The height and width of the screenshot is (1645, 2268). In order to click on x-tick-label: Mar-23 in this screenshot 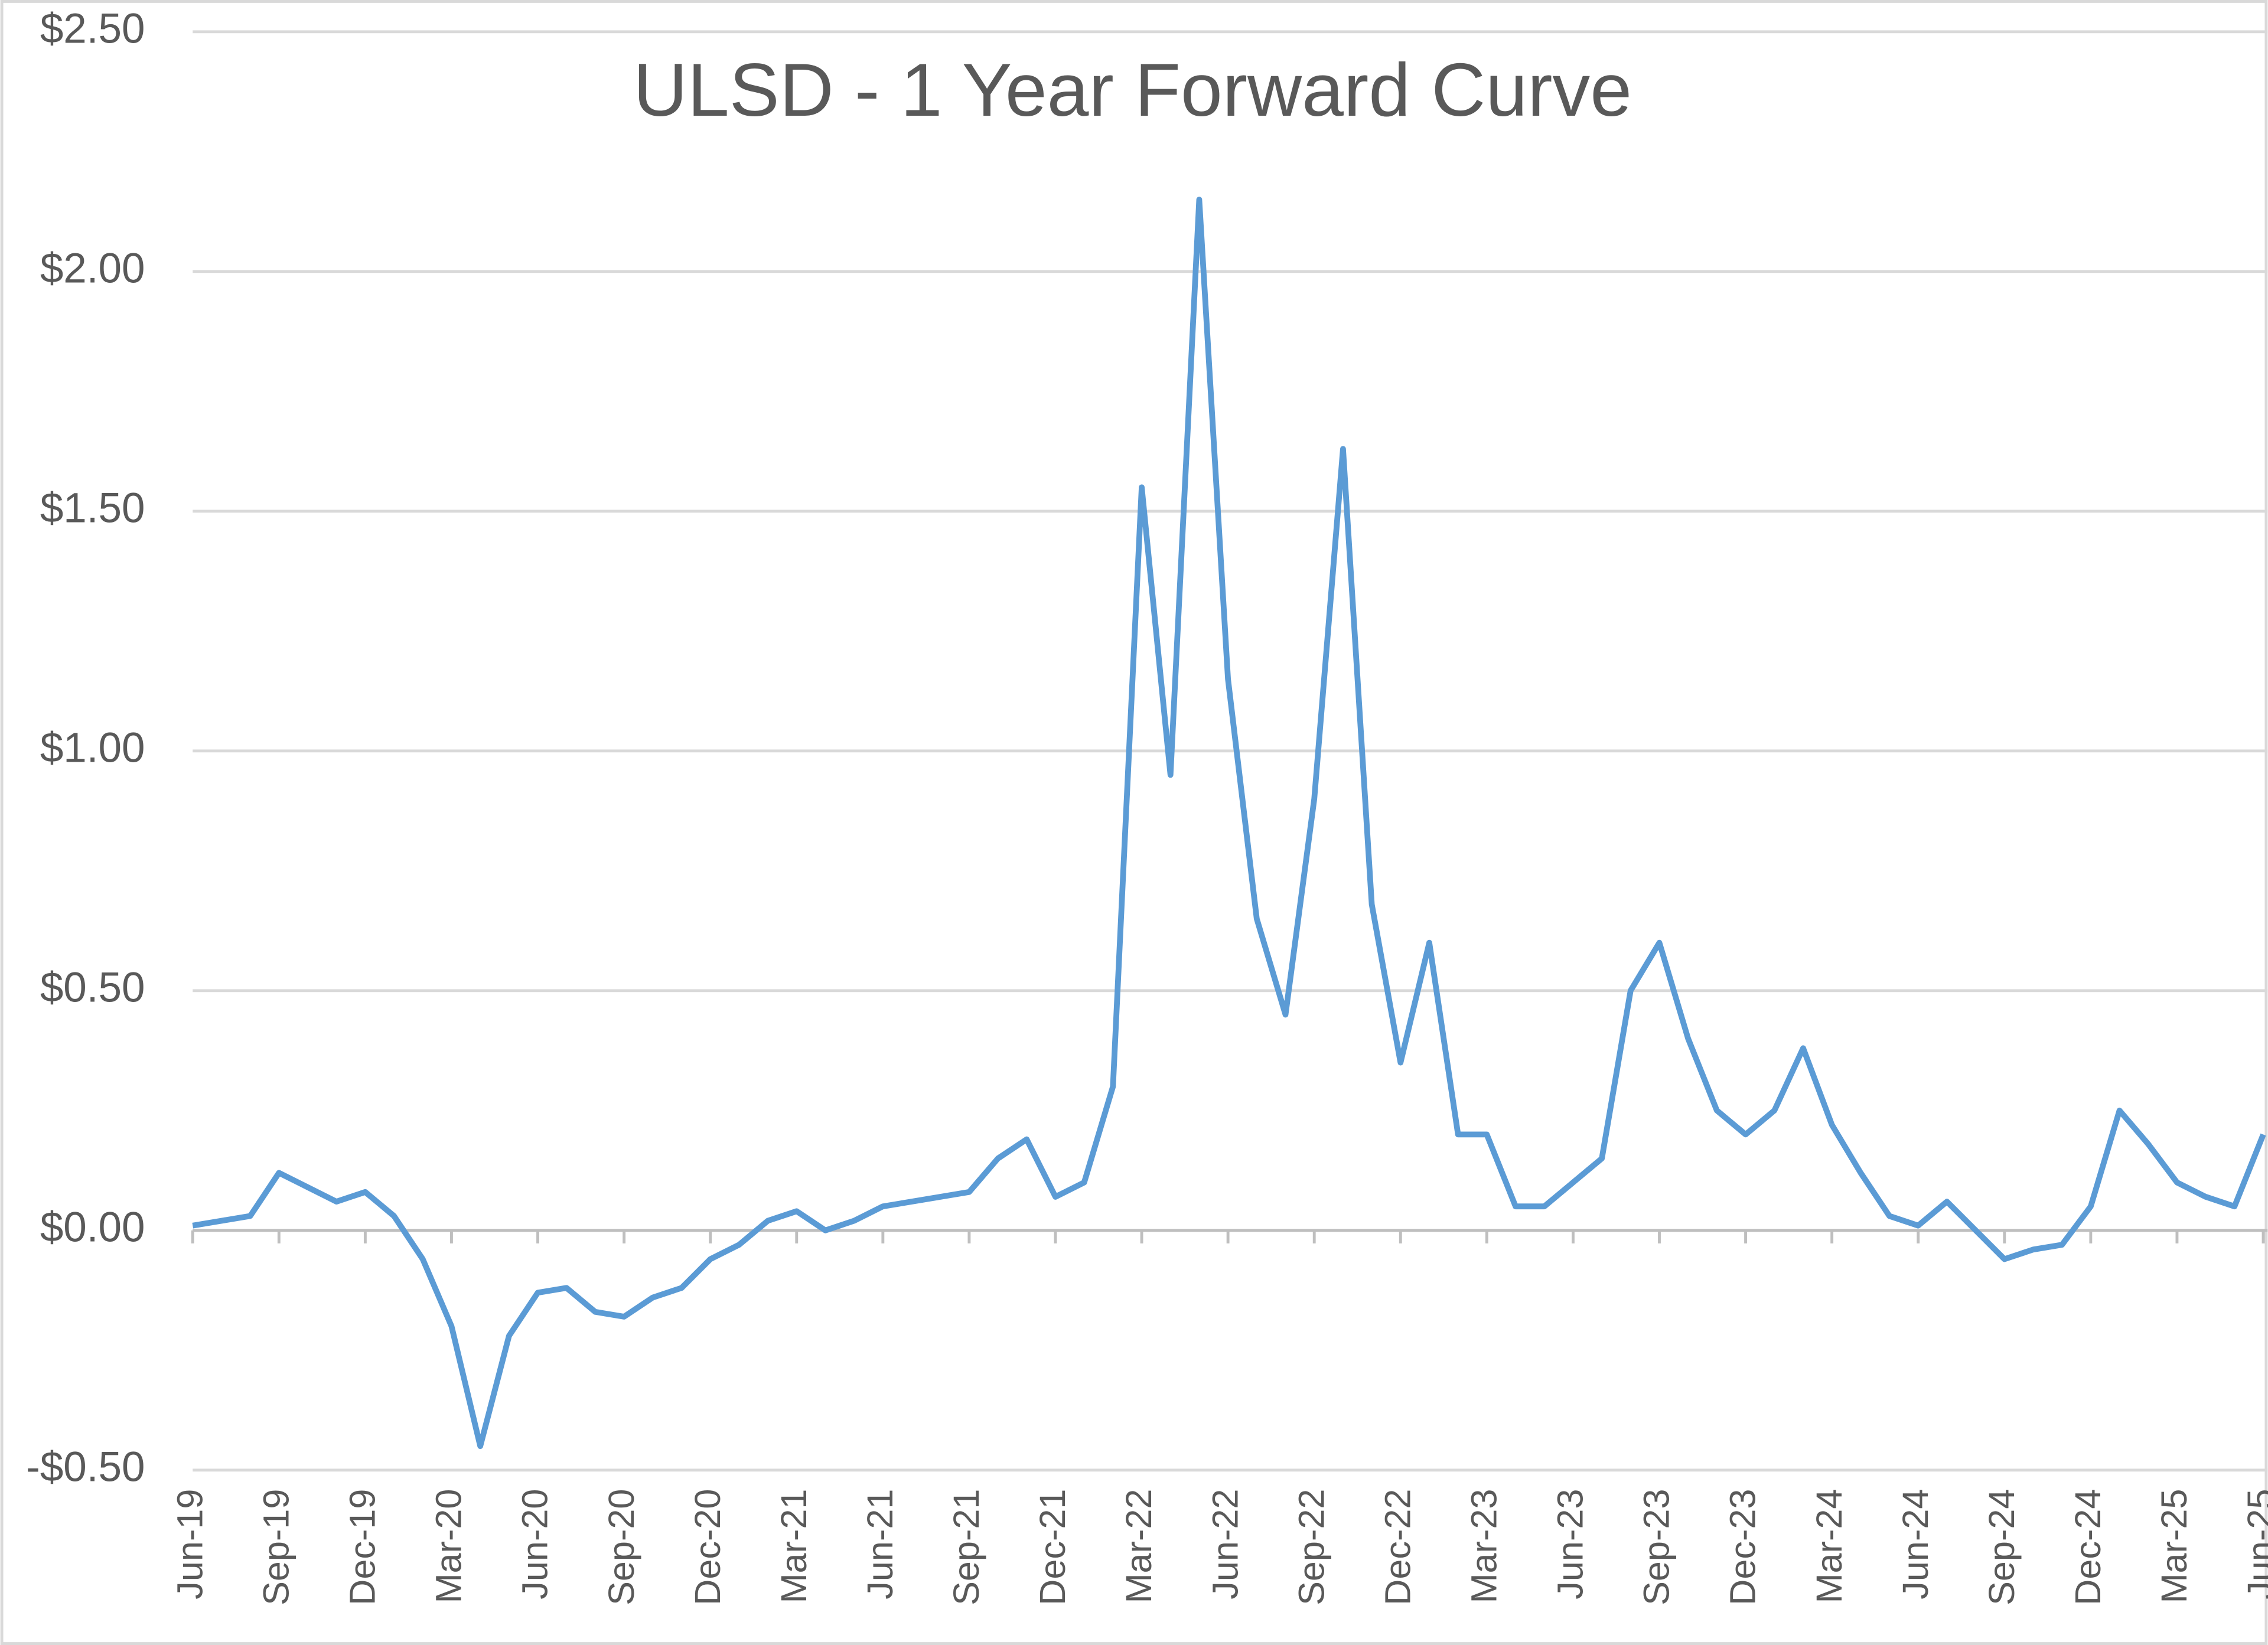, I will do `click(1484, 1546)`.